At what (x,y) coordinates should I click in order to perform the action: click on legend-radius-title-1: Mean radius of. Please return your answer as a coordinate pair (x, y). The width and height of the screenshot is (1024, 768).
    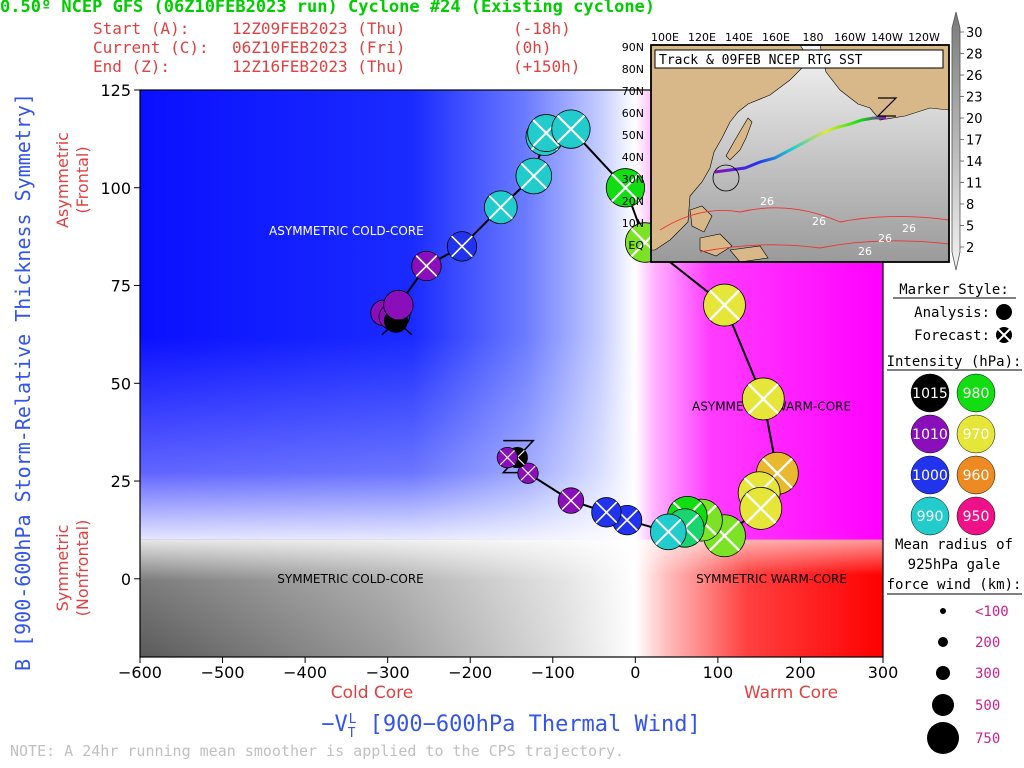
    Looking at the image, I should click on (954, 545).